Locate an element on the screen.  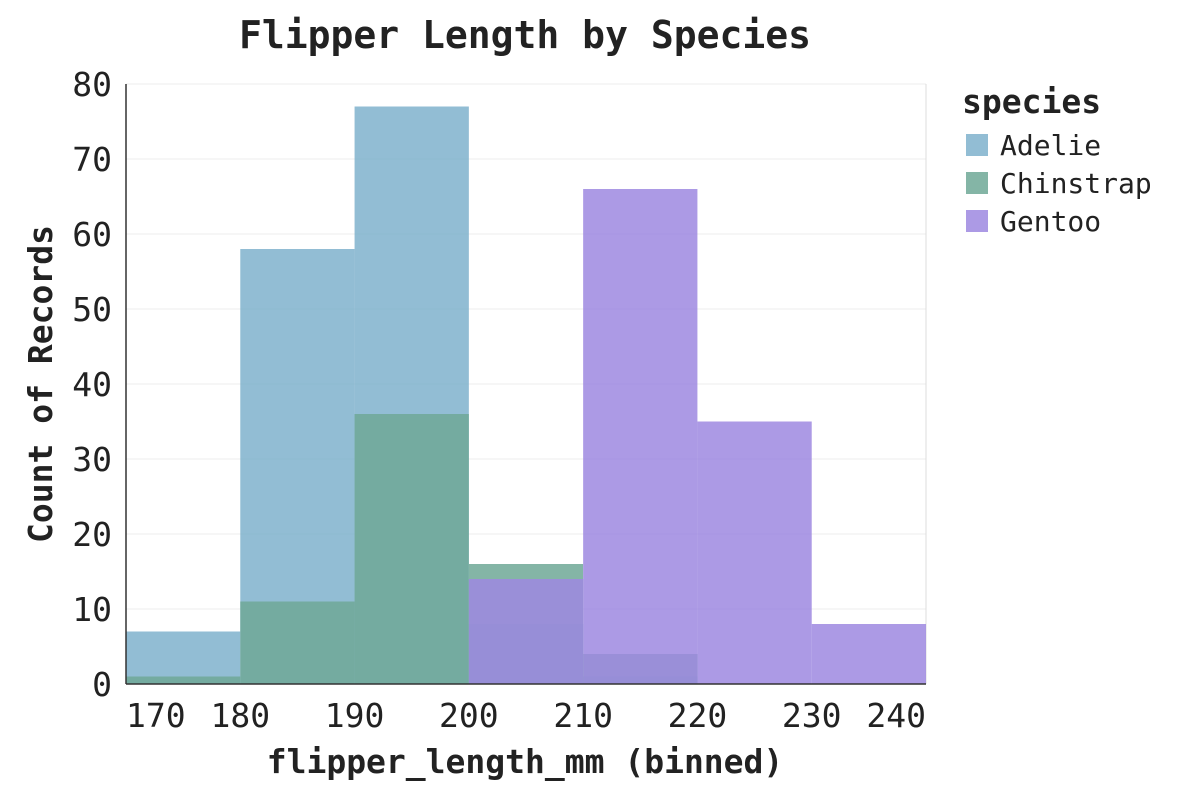
legend-label-adelie: Adelie is located at coordinates (1050, 145).